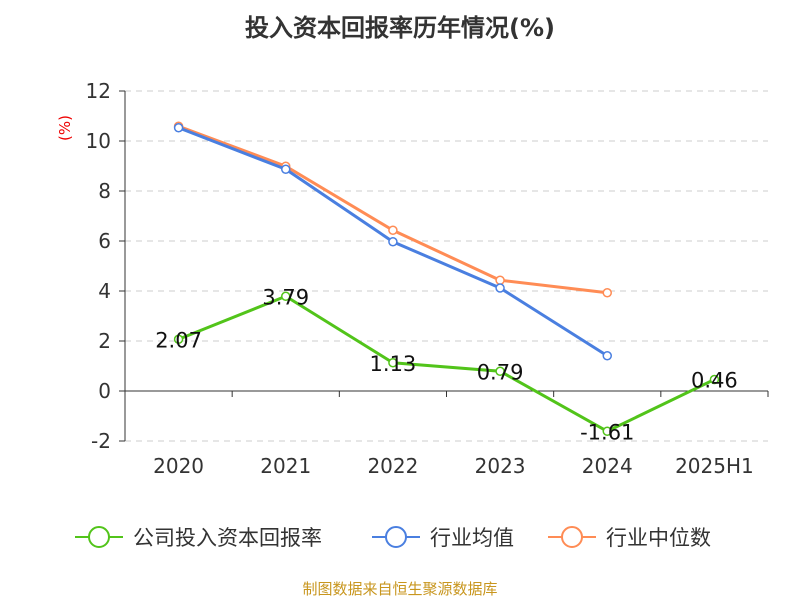 The height and width of the screenshot is (600, 800). Describe the element at coordinates (98, 91) in the screenshot. I see `y-tick-label: 12` at that location.